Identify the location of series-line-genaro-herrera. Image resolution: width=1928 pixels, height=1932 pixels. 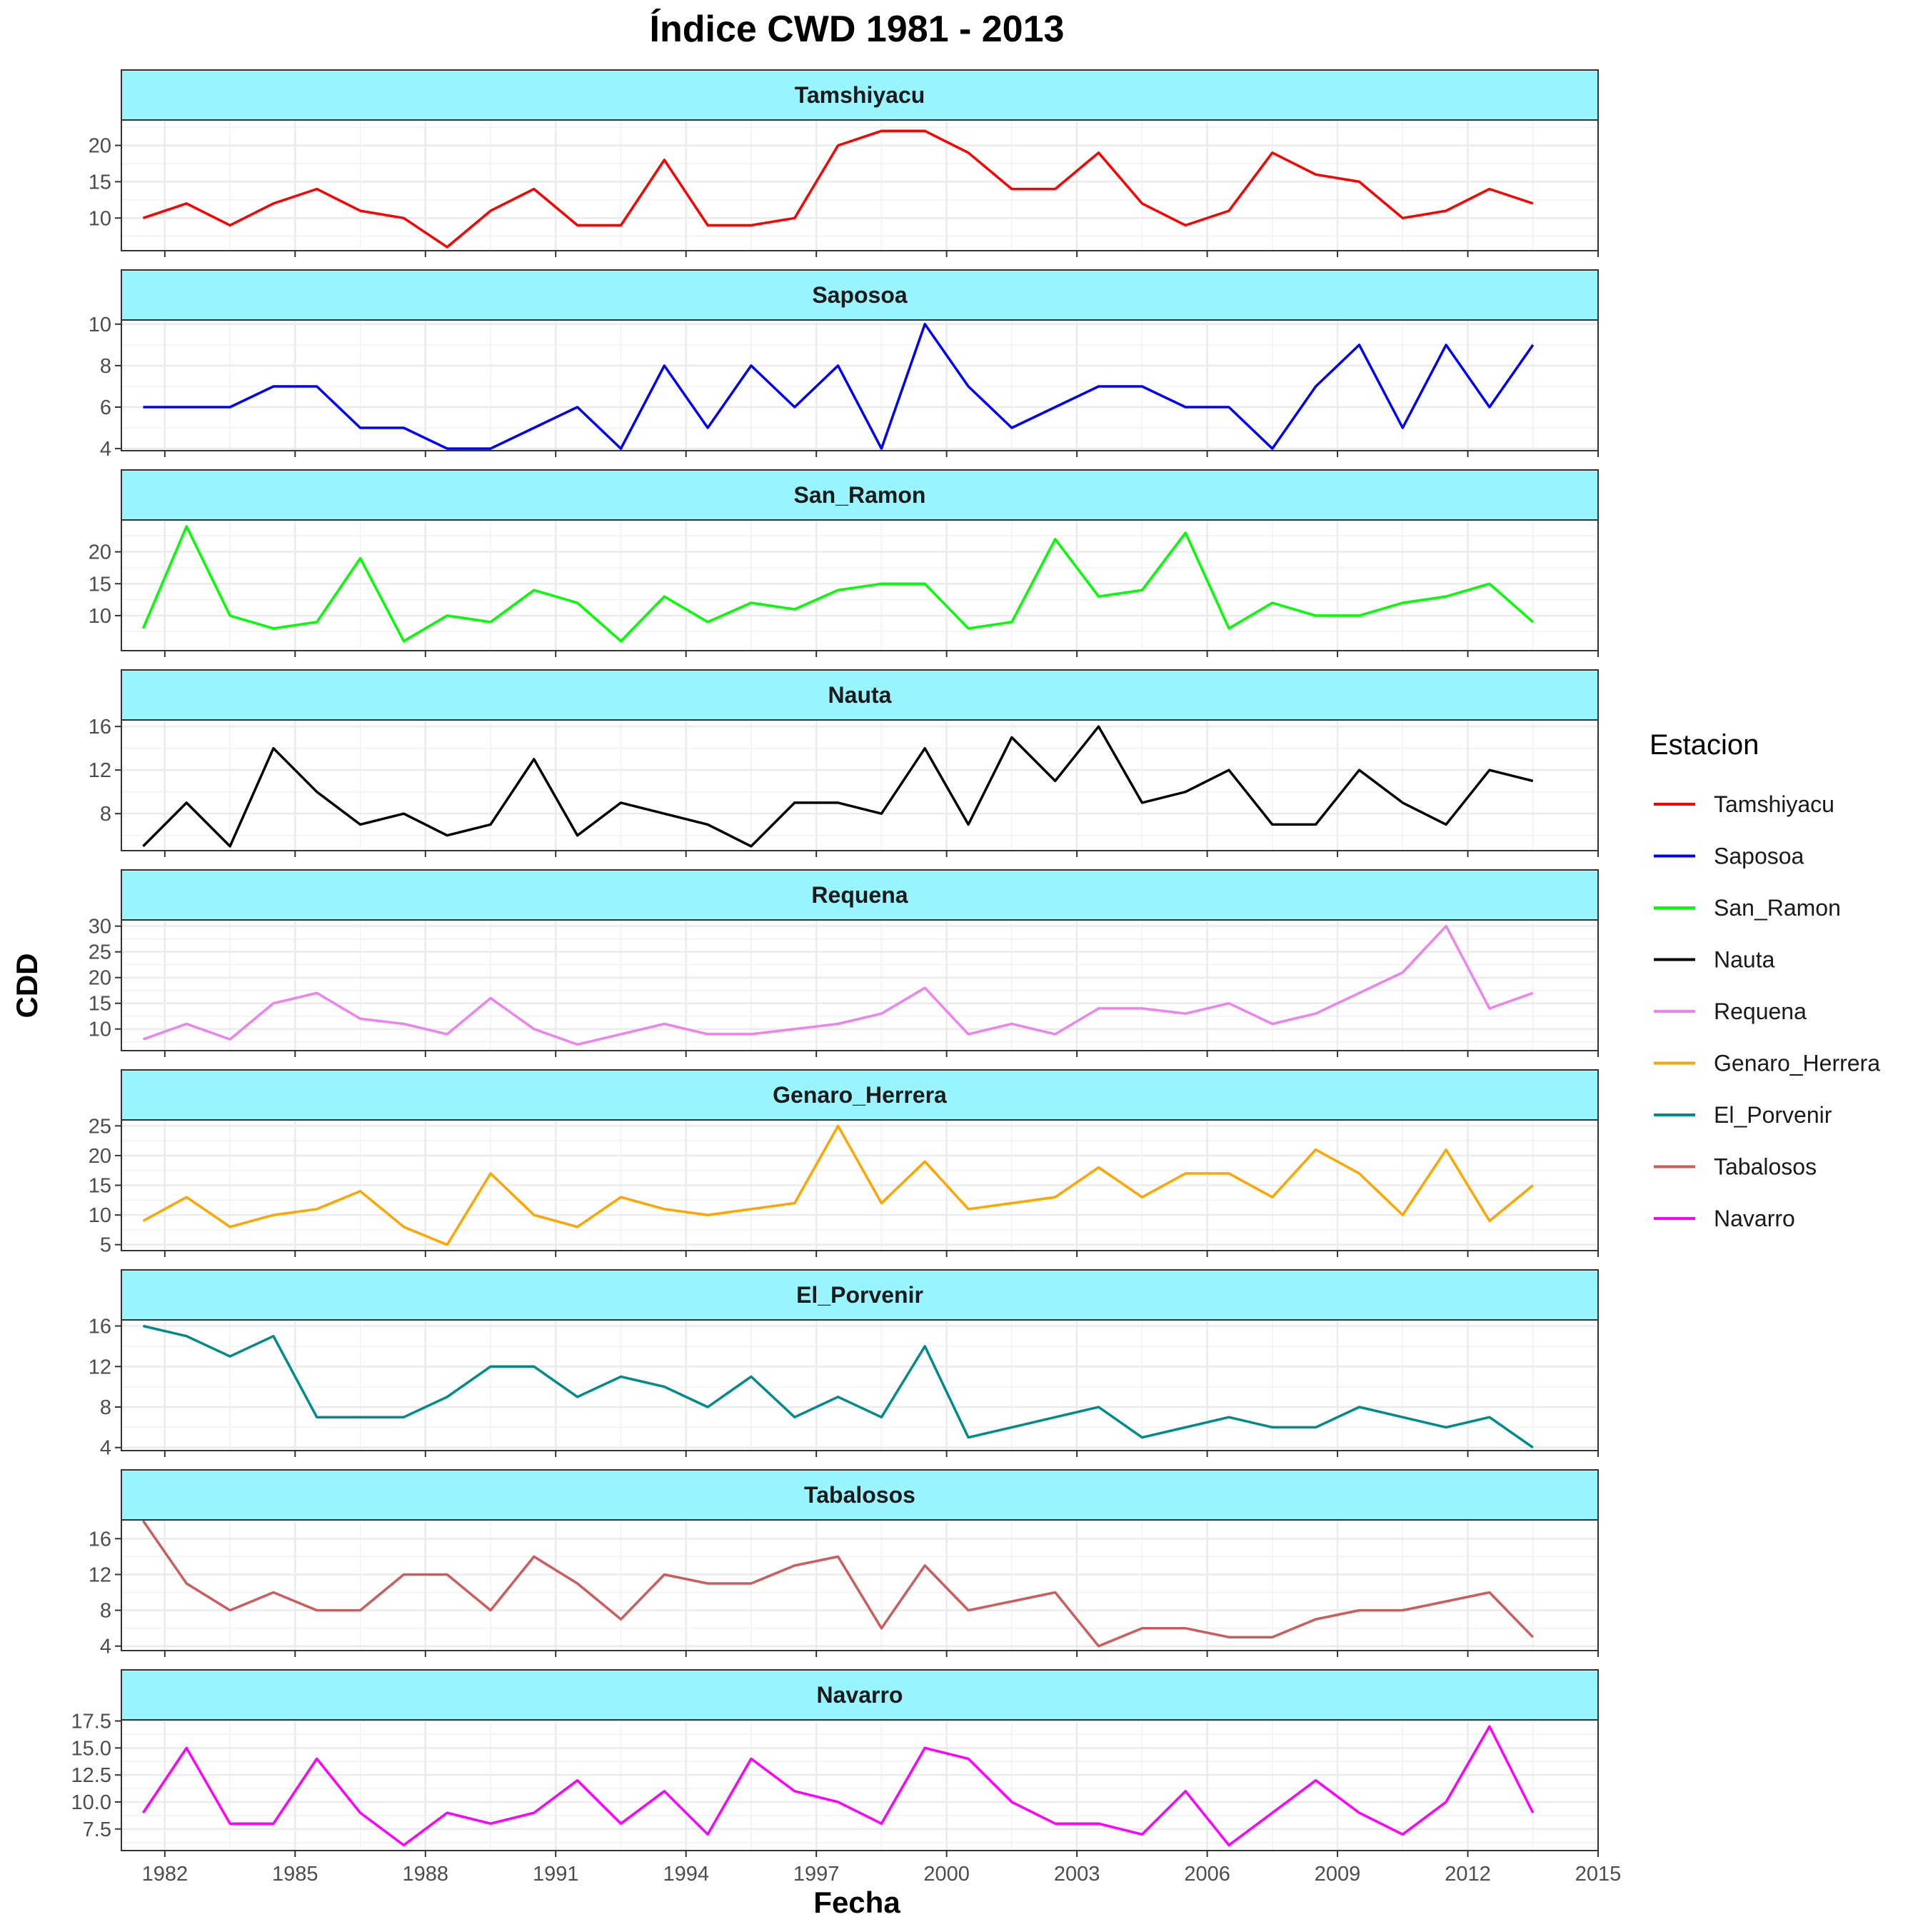
(838, 1185).